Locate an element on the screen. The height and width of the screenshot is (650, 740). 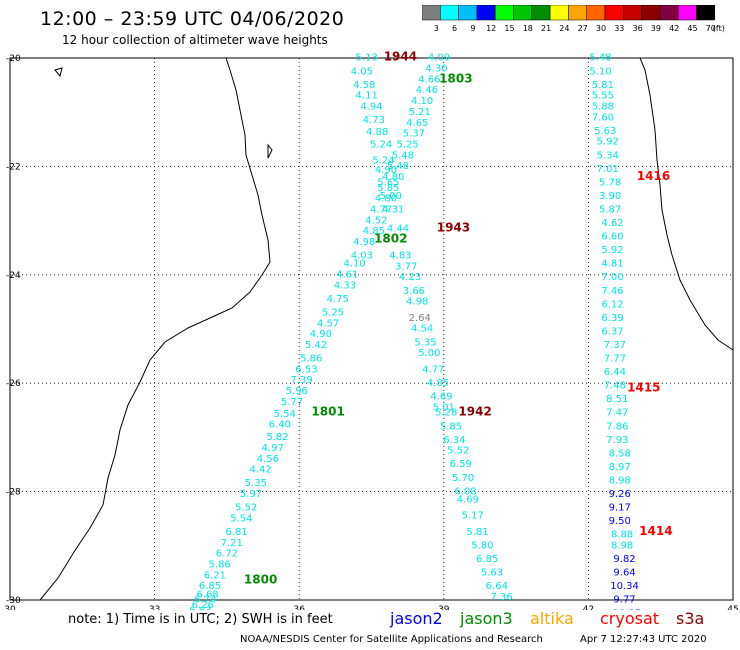
wave-height-label: 5.77 is located at coordinates (292, 402).